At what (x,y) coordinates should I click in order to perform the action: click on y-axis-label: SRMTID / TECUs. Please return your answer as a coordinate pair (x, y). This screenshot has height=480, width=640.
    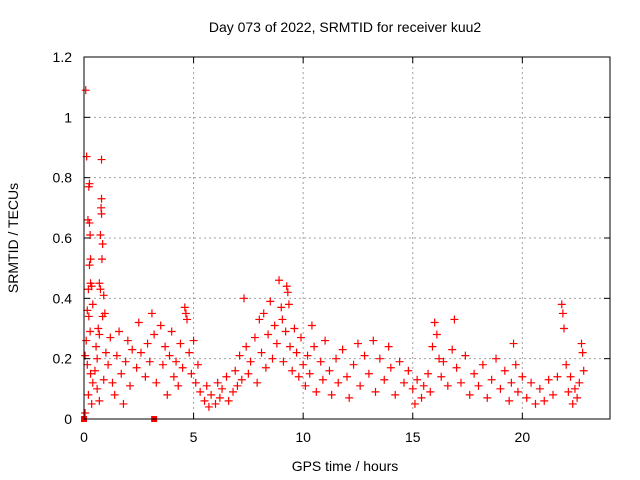
    Looking at the image, I should click on (13, 238).